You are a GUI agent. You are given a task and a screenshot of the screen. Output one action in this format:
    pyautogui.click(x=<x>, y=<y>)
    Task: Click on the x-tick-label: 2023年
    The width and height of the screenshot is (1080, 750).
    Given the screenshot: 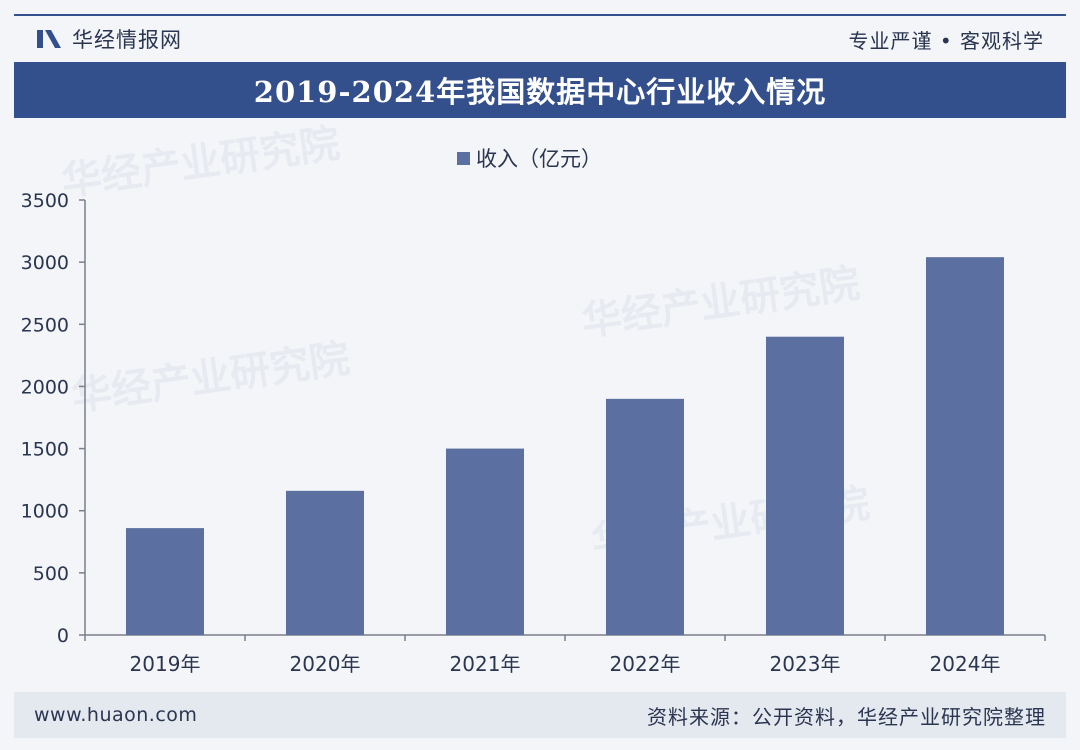 What is the action you would take?
    pyautogui.click(x=805, y=664)
    